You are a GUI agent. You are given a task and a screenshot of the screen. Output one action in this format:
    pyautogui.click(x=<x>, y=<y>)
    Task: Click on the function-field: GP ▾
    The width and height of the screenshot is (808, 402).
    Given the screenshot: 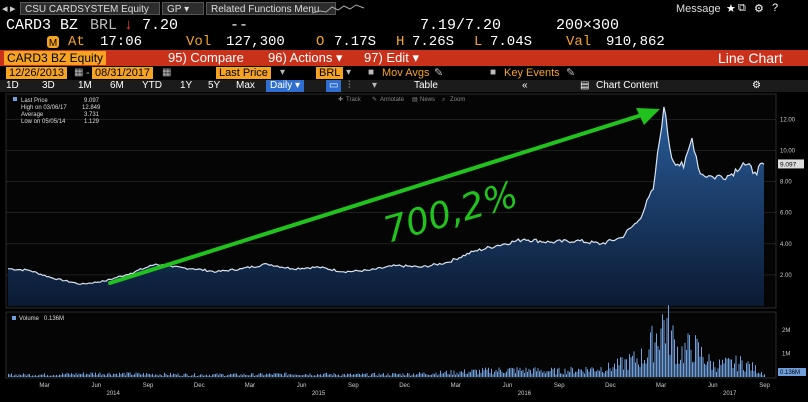 What is the action you would take?
    pyautogui.click(x=183, y=8)
    